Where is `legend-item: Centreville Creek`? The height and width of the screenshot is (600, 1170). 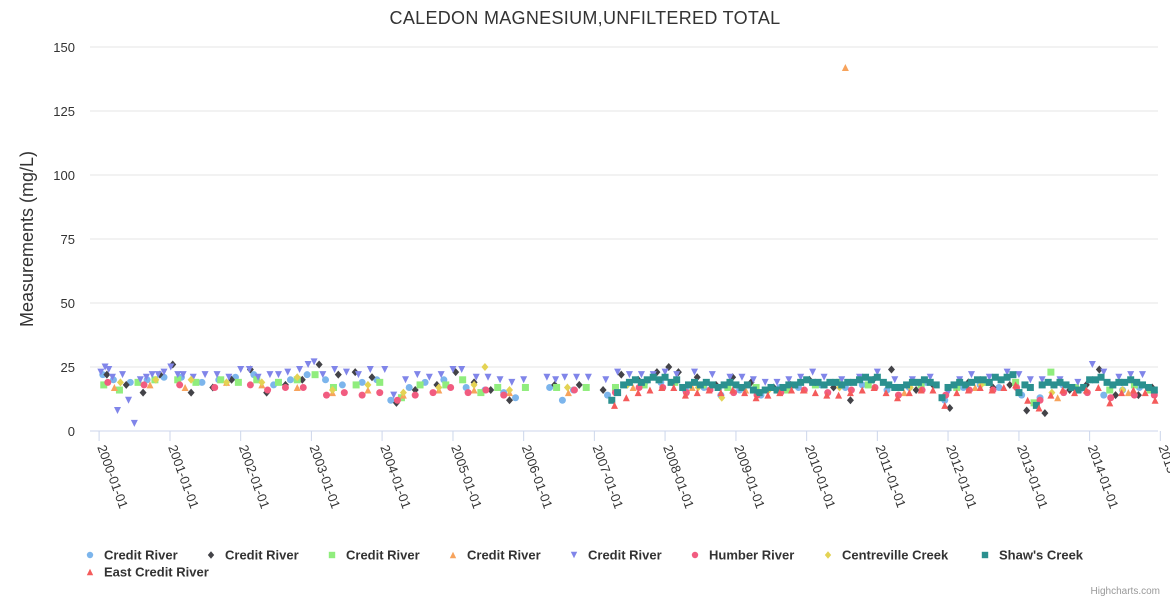
legend-item: Centreville Creek is located at coordinates (886, 555).